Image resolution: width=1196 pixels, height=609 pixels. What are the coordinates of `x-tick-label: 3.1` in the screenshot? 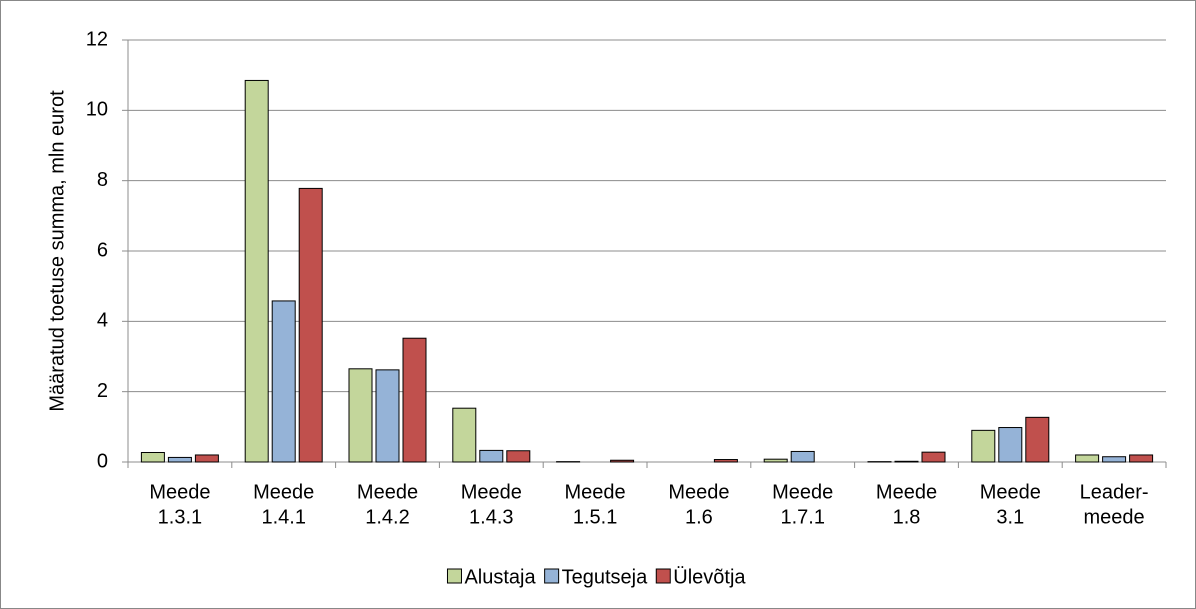 It's located at (1010, 517).